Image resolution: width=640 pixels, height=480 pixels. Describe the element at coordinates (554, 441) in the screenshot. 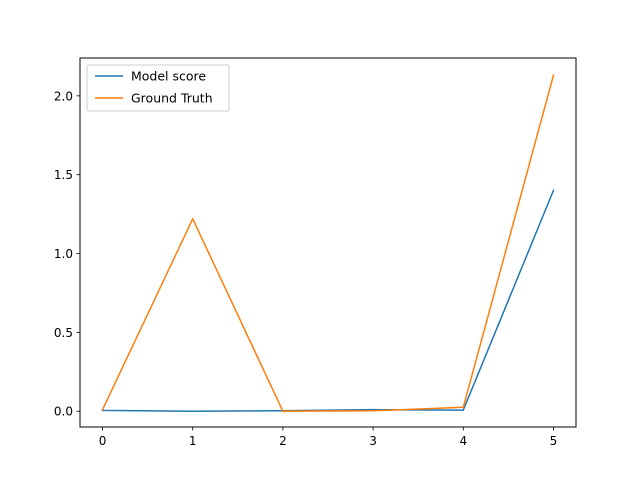

I see `x-tick-label: 5` at that location.